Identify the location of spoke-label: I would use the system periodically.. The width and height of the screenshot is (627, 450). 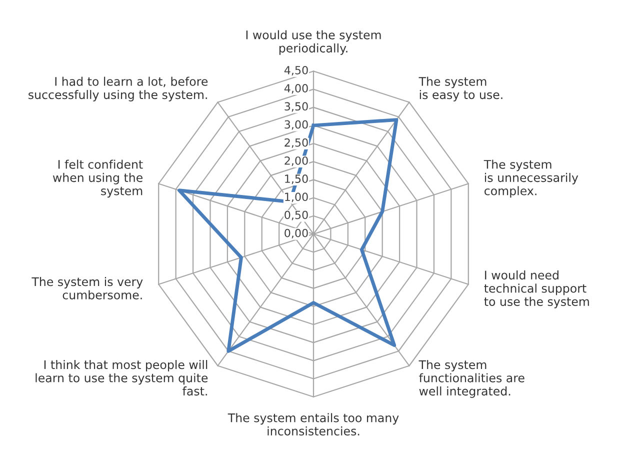
(313, 42).